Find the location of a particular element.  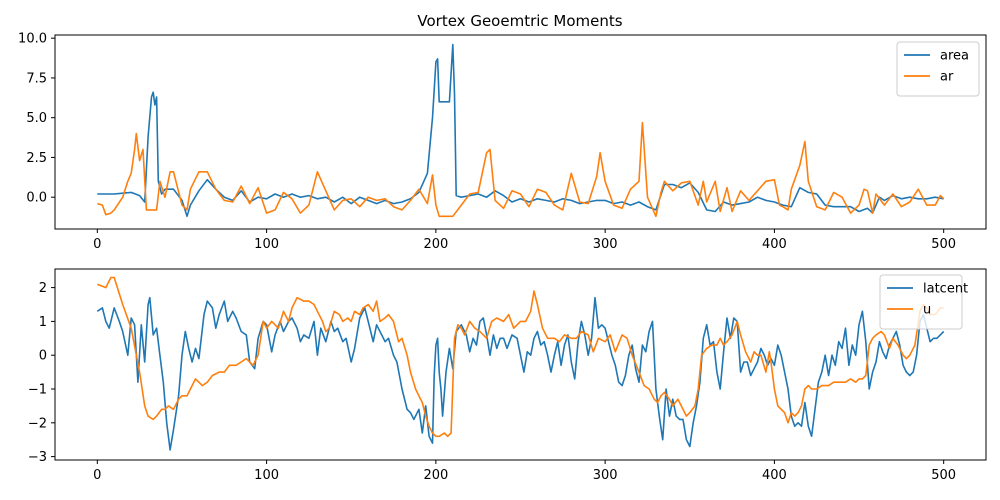

legend-label-ar: ar is located at coordinates (947, 77).